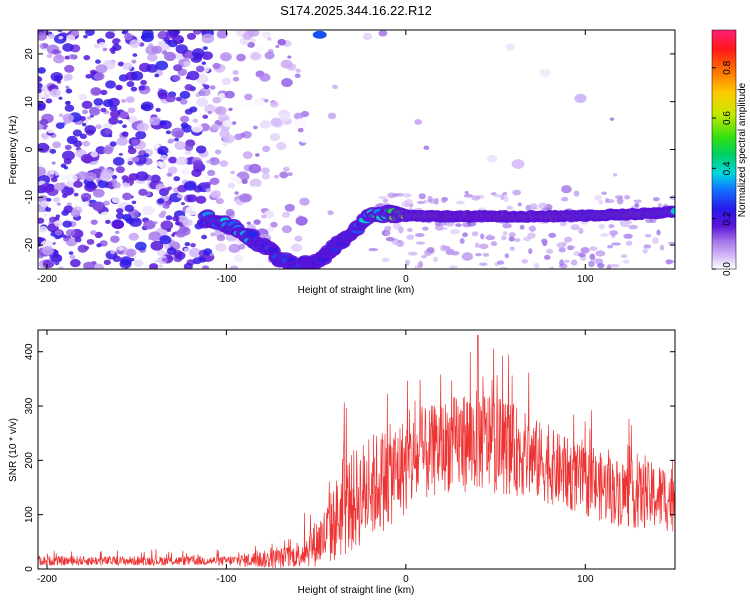 Image resolution: width=750 pixels, height=600 pixels. Describe the element at coordinates (742, 149) in the screenshot. I see `colorbar-label: Normalized spectral amplitude` at that location.